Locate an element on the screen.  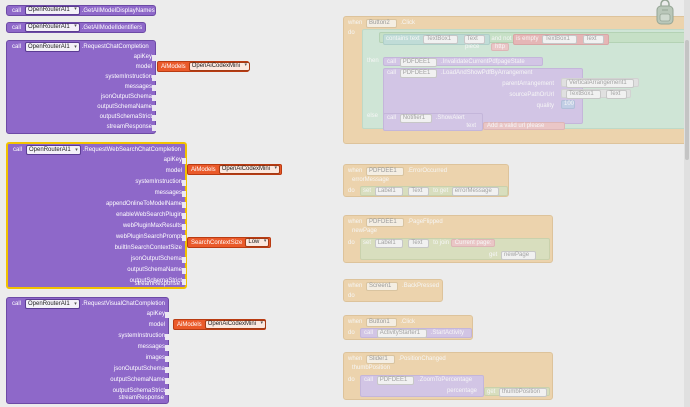
alert-text: Add a valid url please is located at coordinates (524, 126).